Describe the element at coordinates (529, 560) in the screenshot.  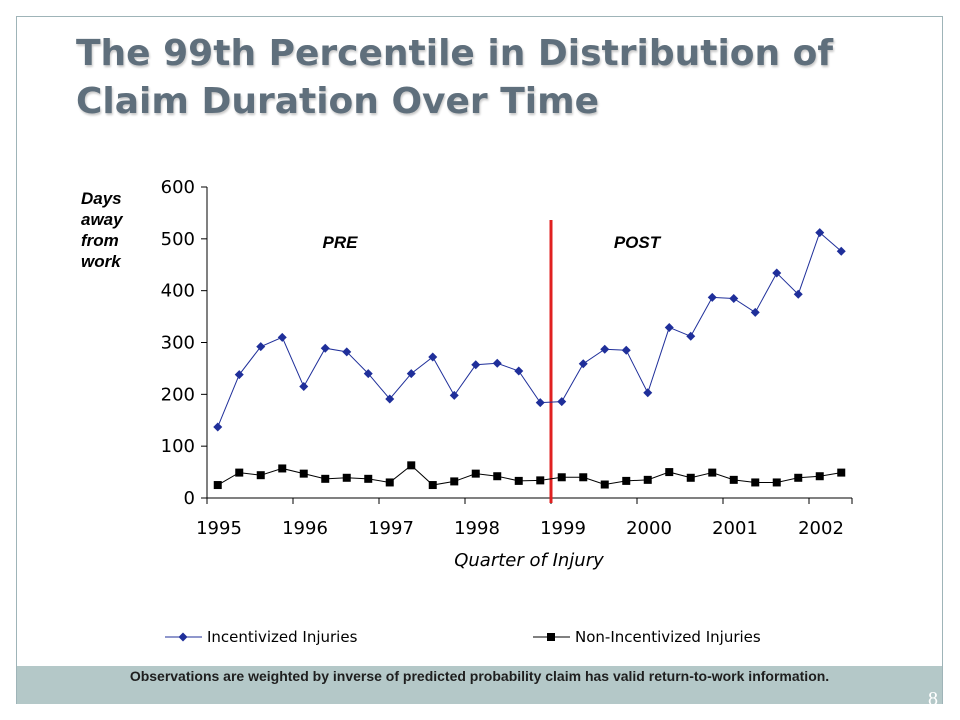
I see `x-axis-title: Quarter of Injury` at that location.